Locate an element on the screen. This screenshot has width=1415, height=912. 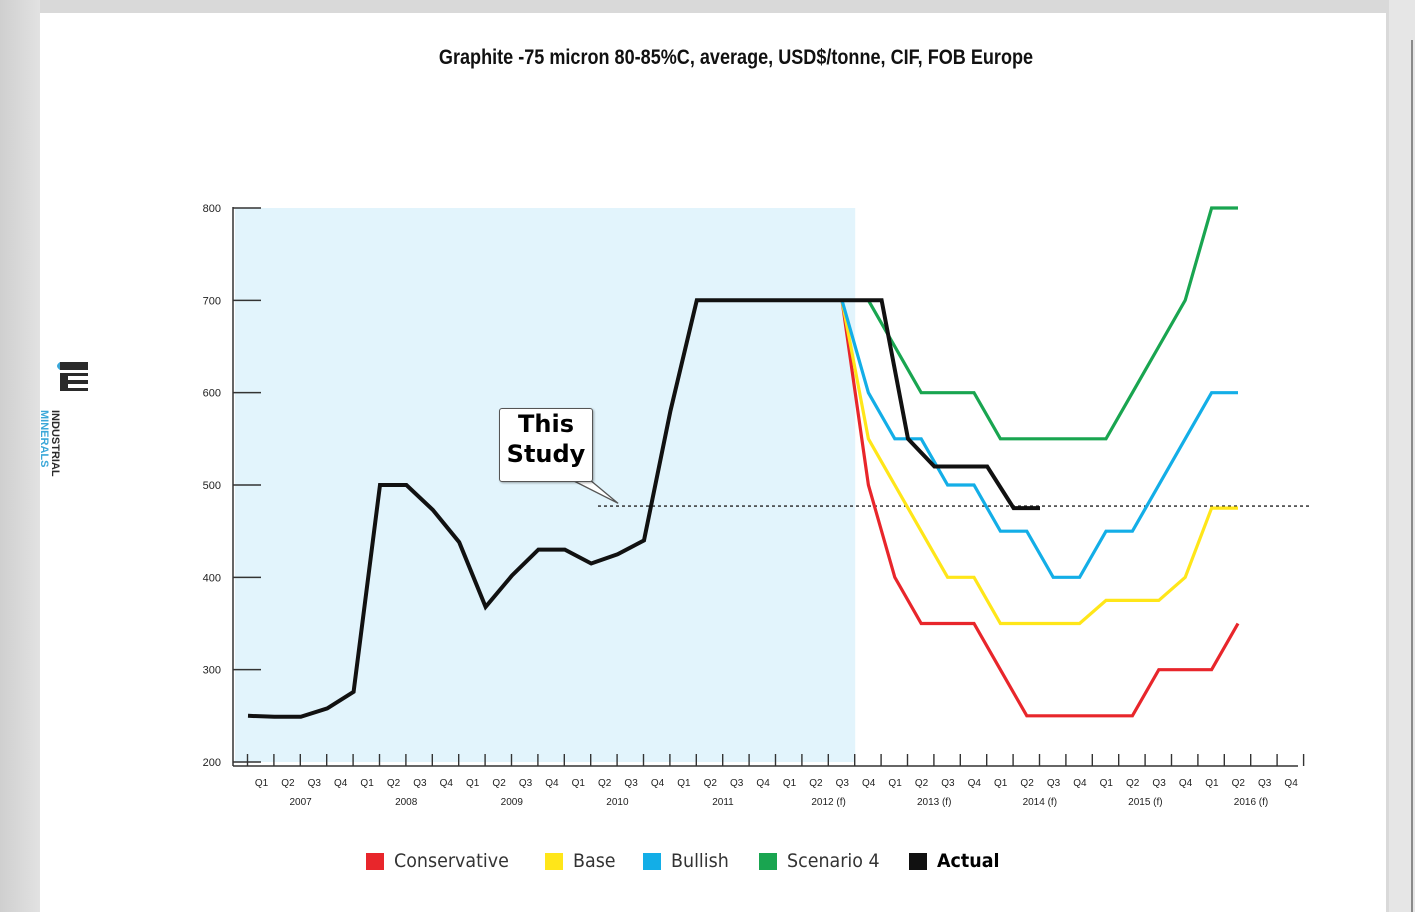
legend-item: Base is located at coordinates (582, 861).